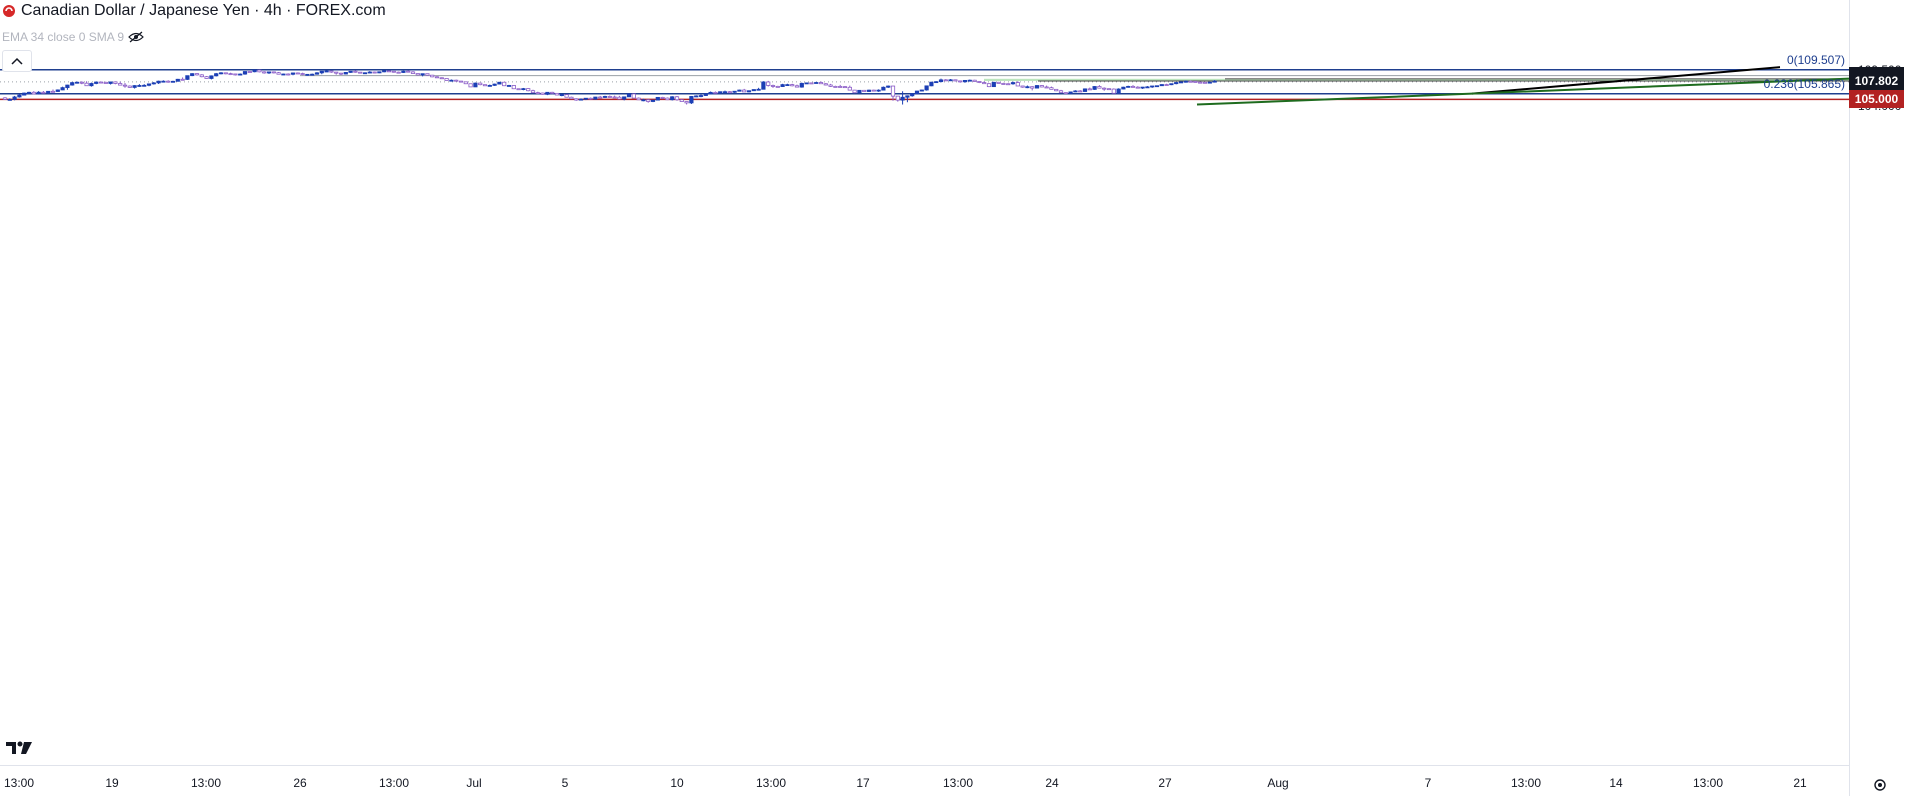 The height and width of the screenshot is (797, 1906). What do you see at coordinates (1626, 80) in the screenshot?
I see `trendline-black` at bounding box center [1626, 80].